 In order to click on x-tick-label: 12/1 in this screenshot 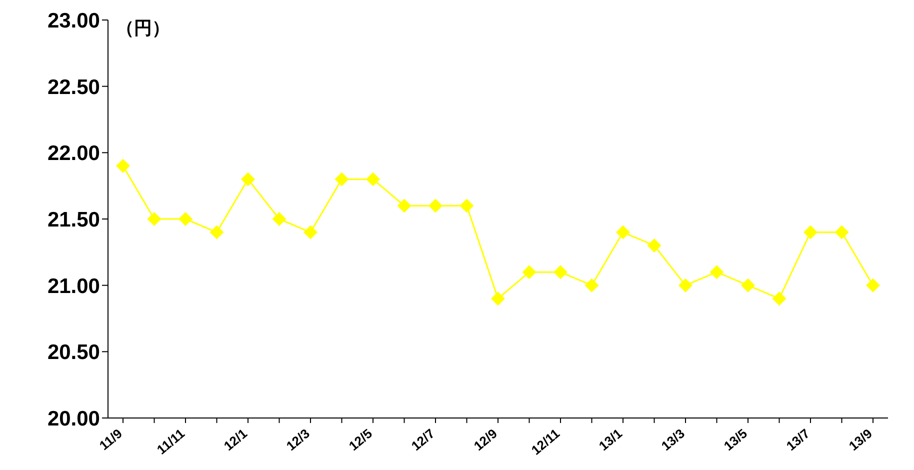, I will do `click(235, 440)`.